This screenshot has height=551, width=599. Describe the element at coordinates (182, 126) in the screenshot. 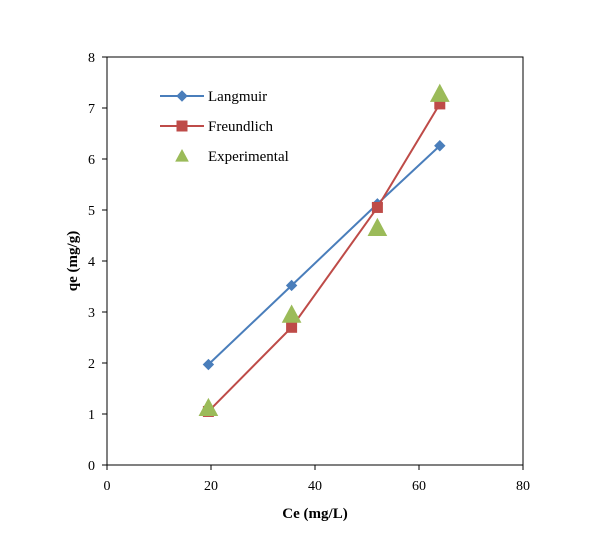

I see `freundlich-legend-marker` at that location.